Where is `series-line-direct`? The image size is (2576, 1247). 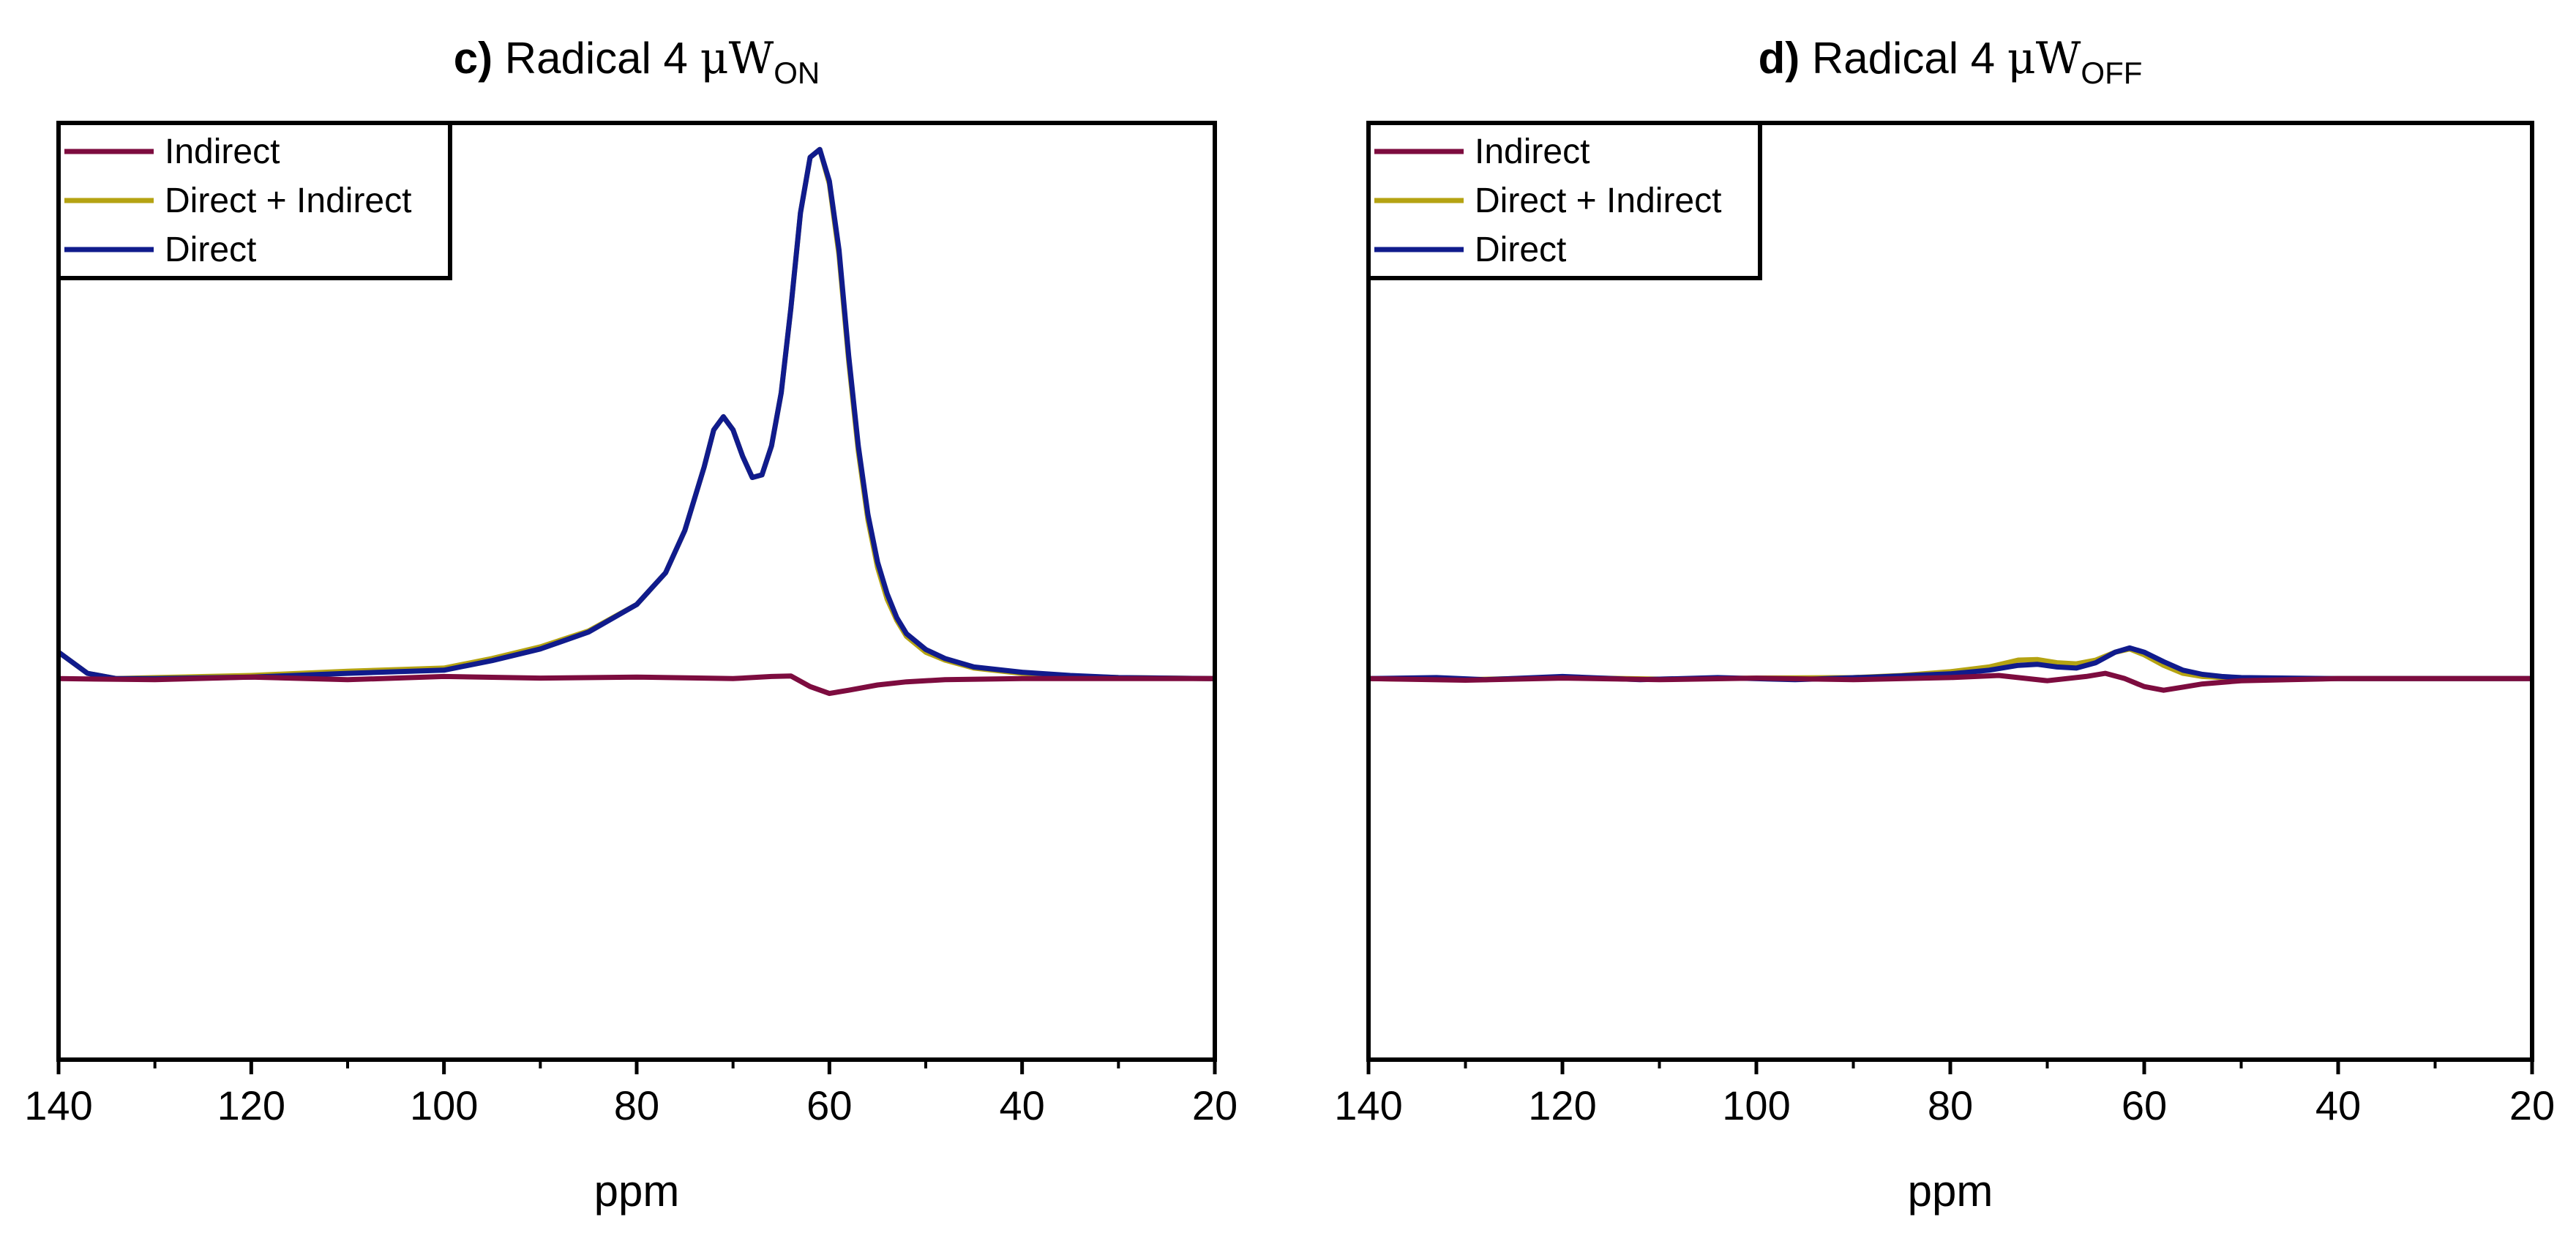 series-line-direct is located at coordinates (1950, 664).